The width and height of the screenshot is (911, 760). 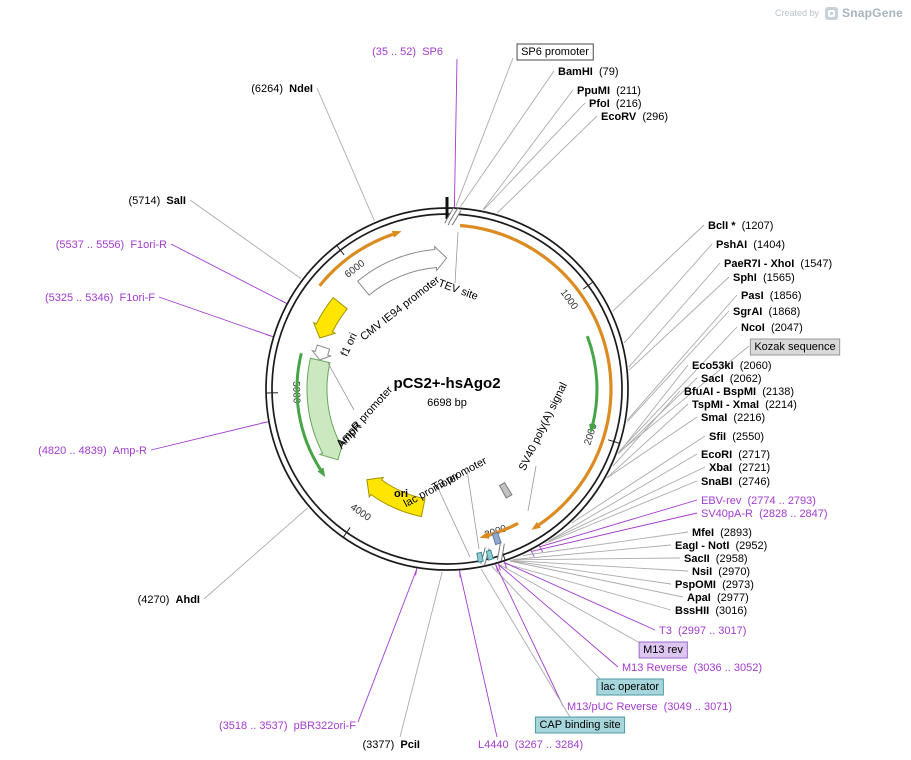 I want to click on callout-pfoi: PfoI (216), so click(x=615, y=104).